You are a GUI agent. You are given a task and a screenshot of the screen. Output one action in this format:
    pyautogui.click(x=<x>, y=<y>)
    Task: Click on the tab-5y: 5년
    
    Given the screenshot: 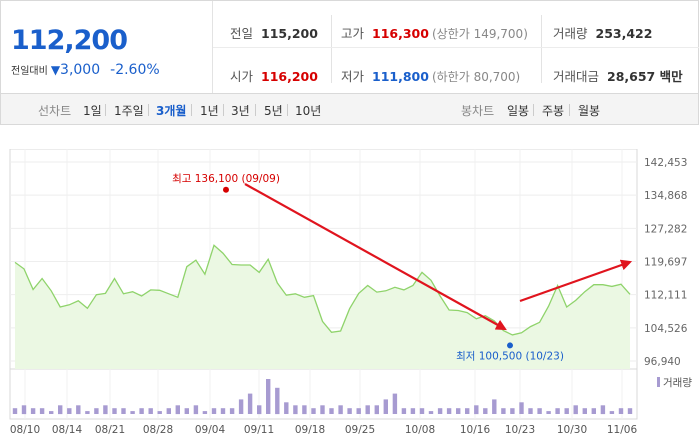 What is the action you would take?
    pyautogui.click(x=273, y=111)
    